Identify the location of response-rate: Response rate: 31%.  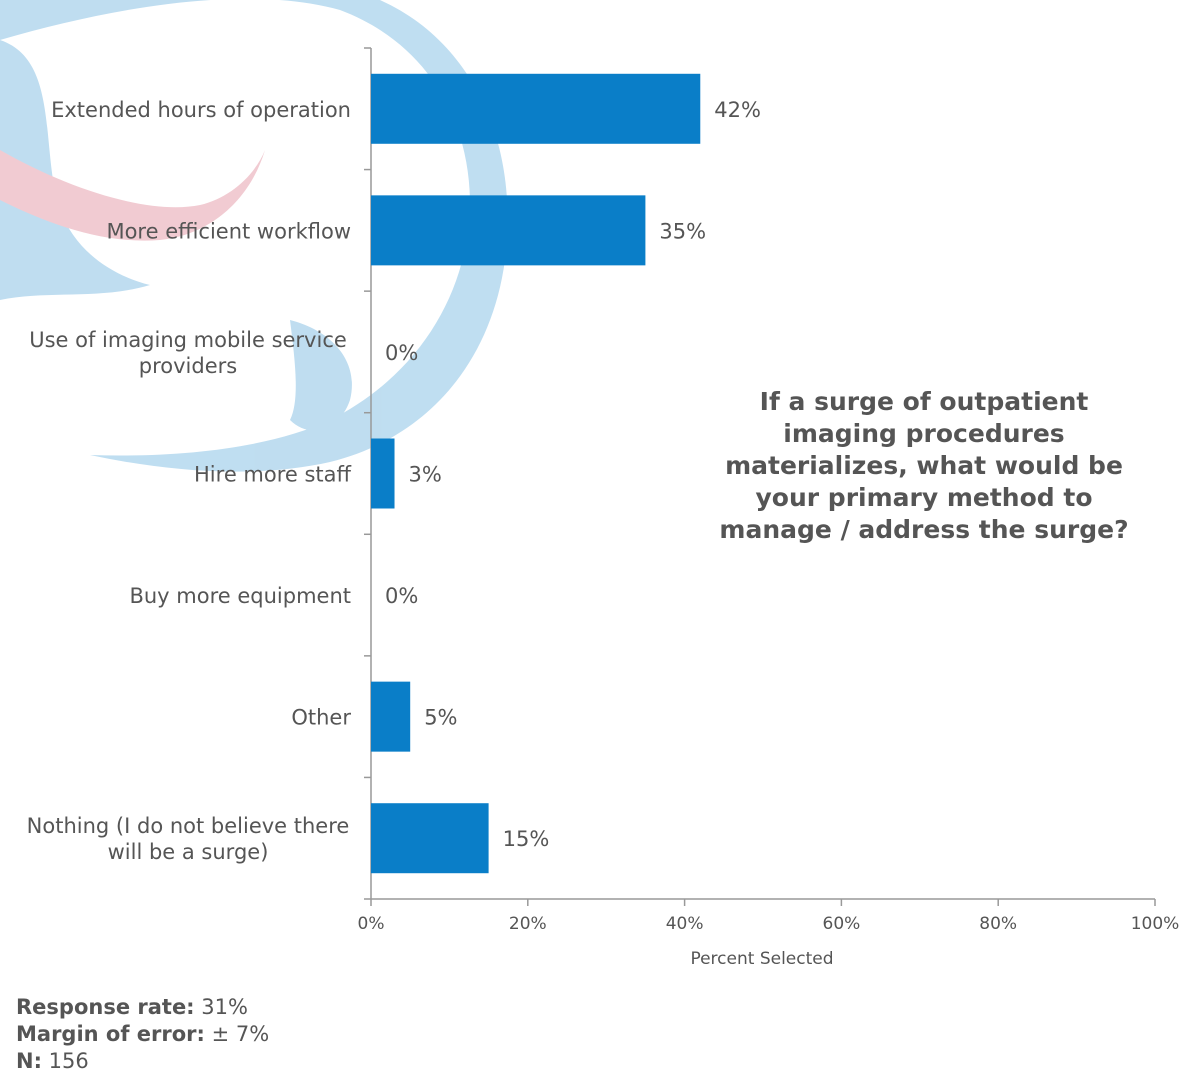
(132, 1007).